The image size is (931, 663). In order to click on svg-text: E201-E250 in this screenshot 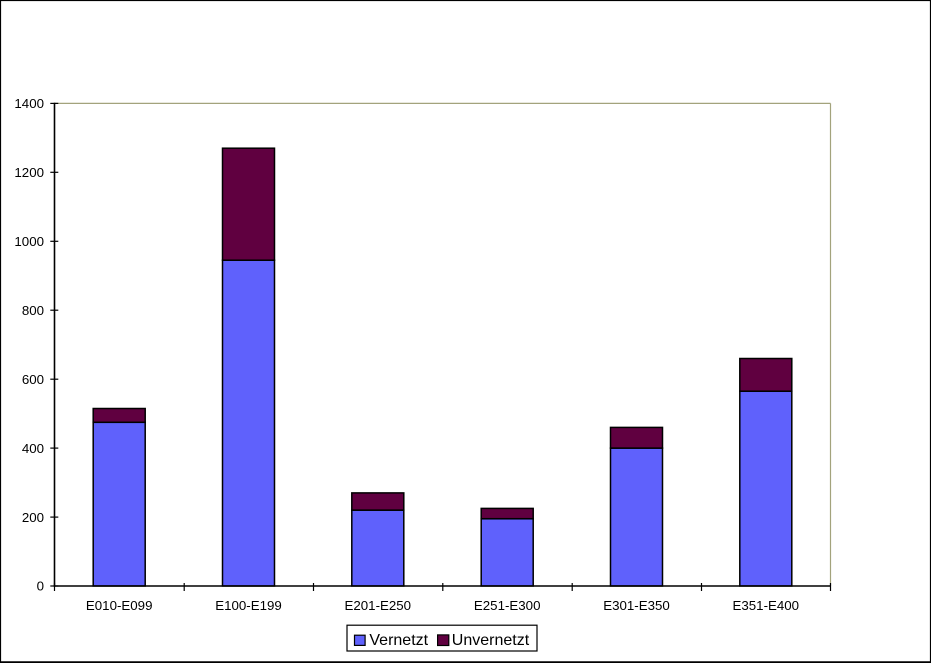, I will do `click(378, 605)`.